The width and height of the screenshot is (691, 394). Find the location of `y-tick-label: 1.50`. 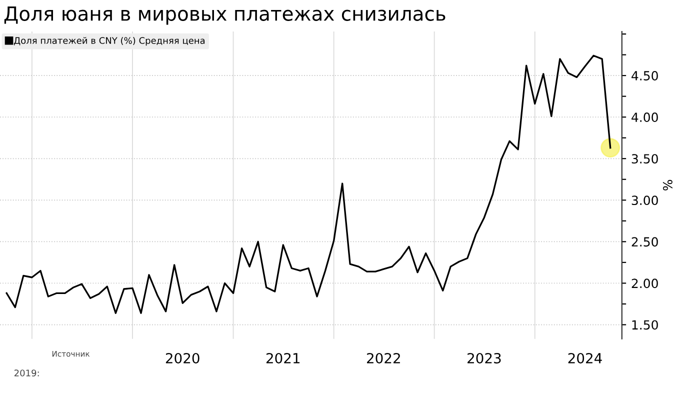

y-tick-label: 1.50 is located at coordinates (645, 325).